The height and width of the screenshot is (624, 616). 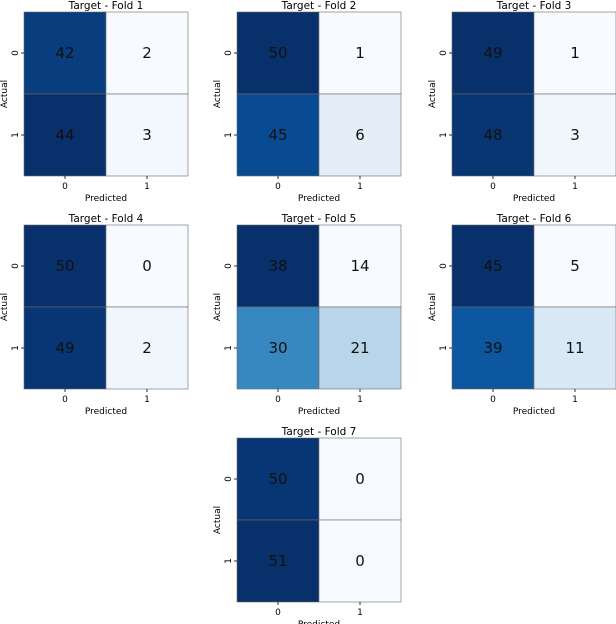 What do you see at coordinates (492, 348) in the screenshot?
I see `cell-value-1-0: 39` at bounding box center [492, 348].